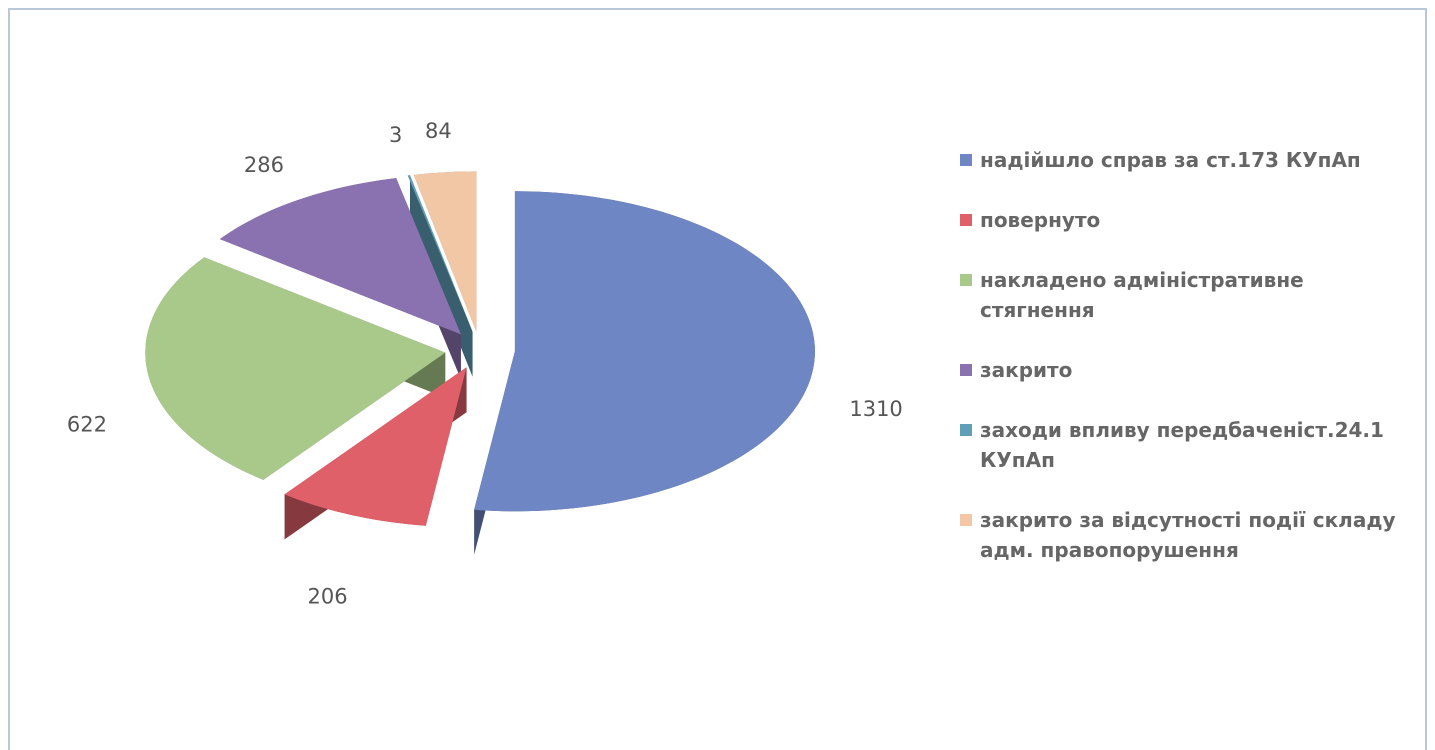  I want to click on legend-item: надійшло справ за ст.173 КУпАп, so click(1180, 160).